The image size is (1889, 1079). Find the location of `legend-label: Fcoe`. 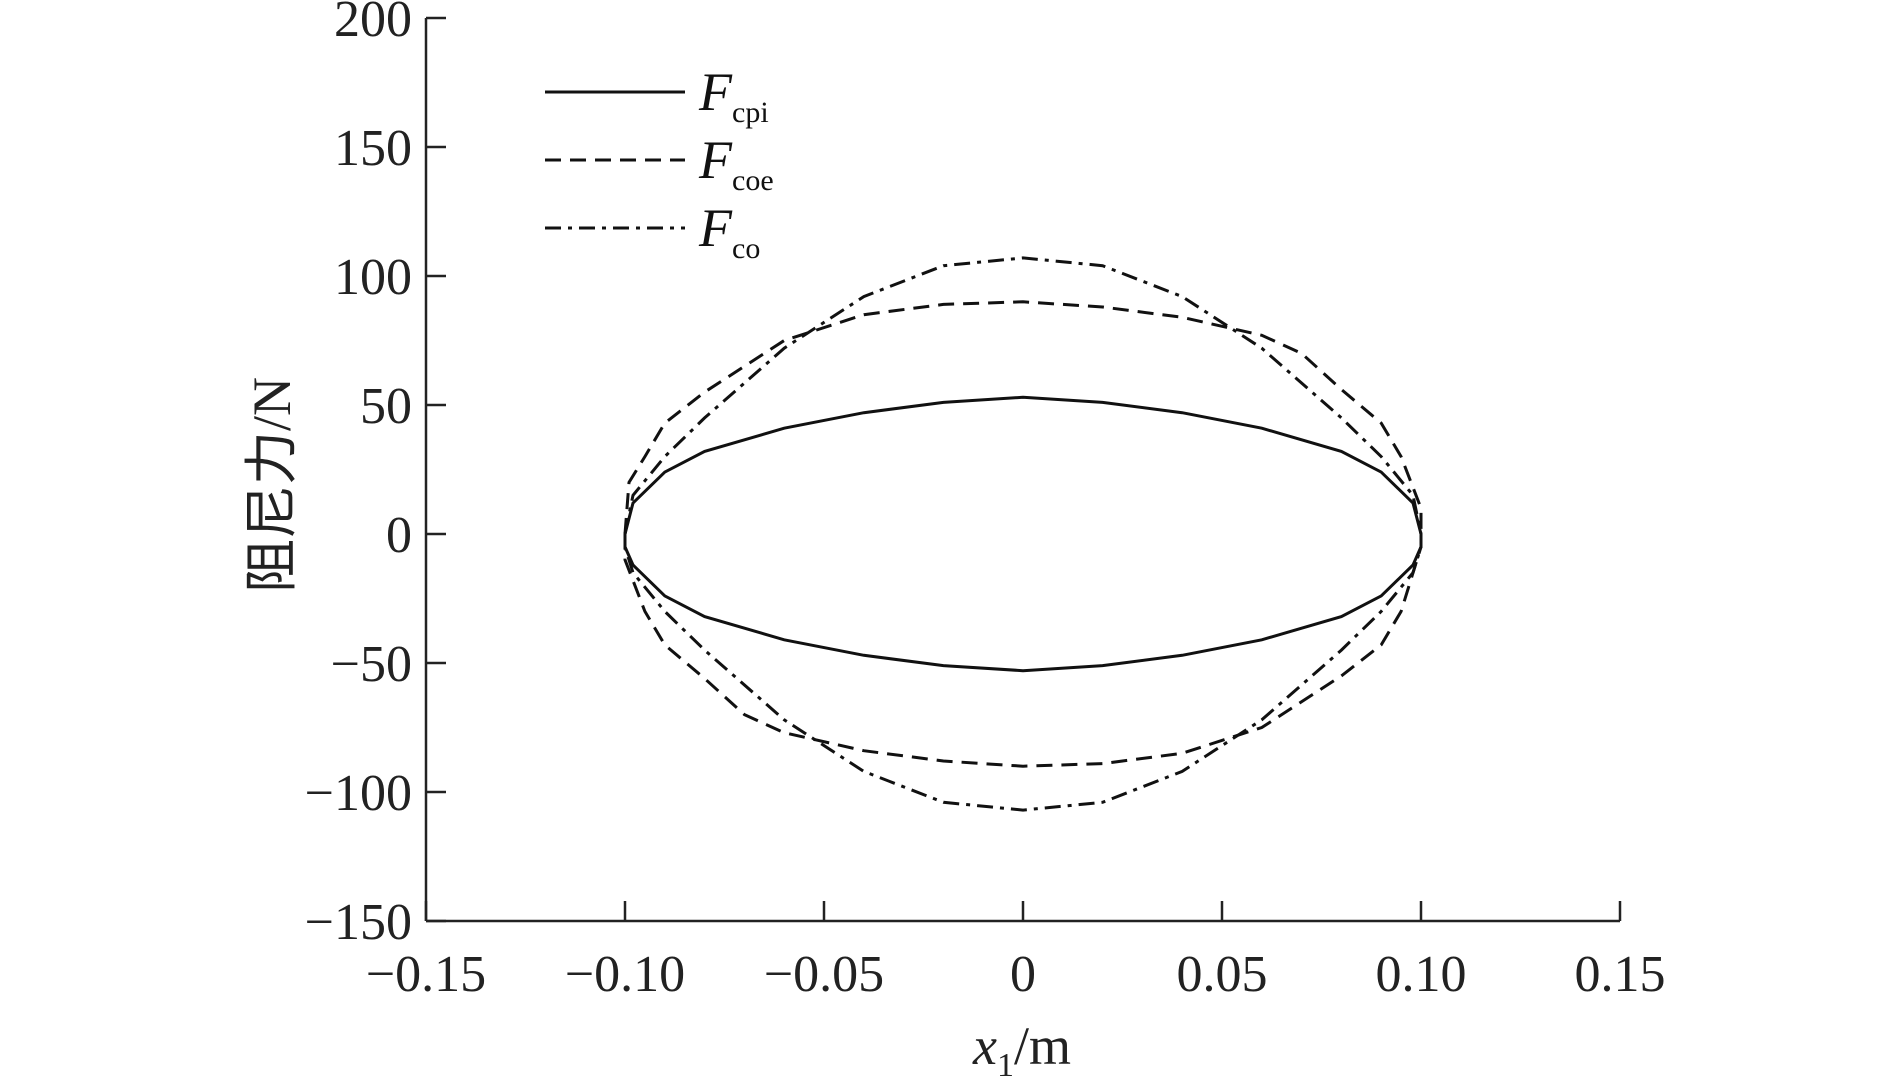

legend-label: Fcoe is located at coordinates (736, 163).